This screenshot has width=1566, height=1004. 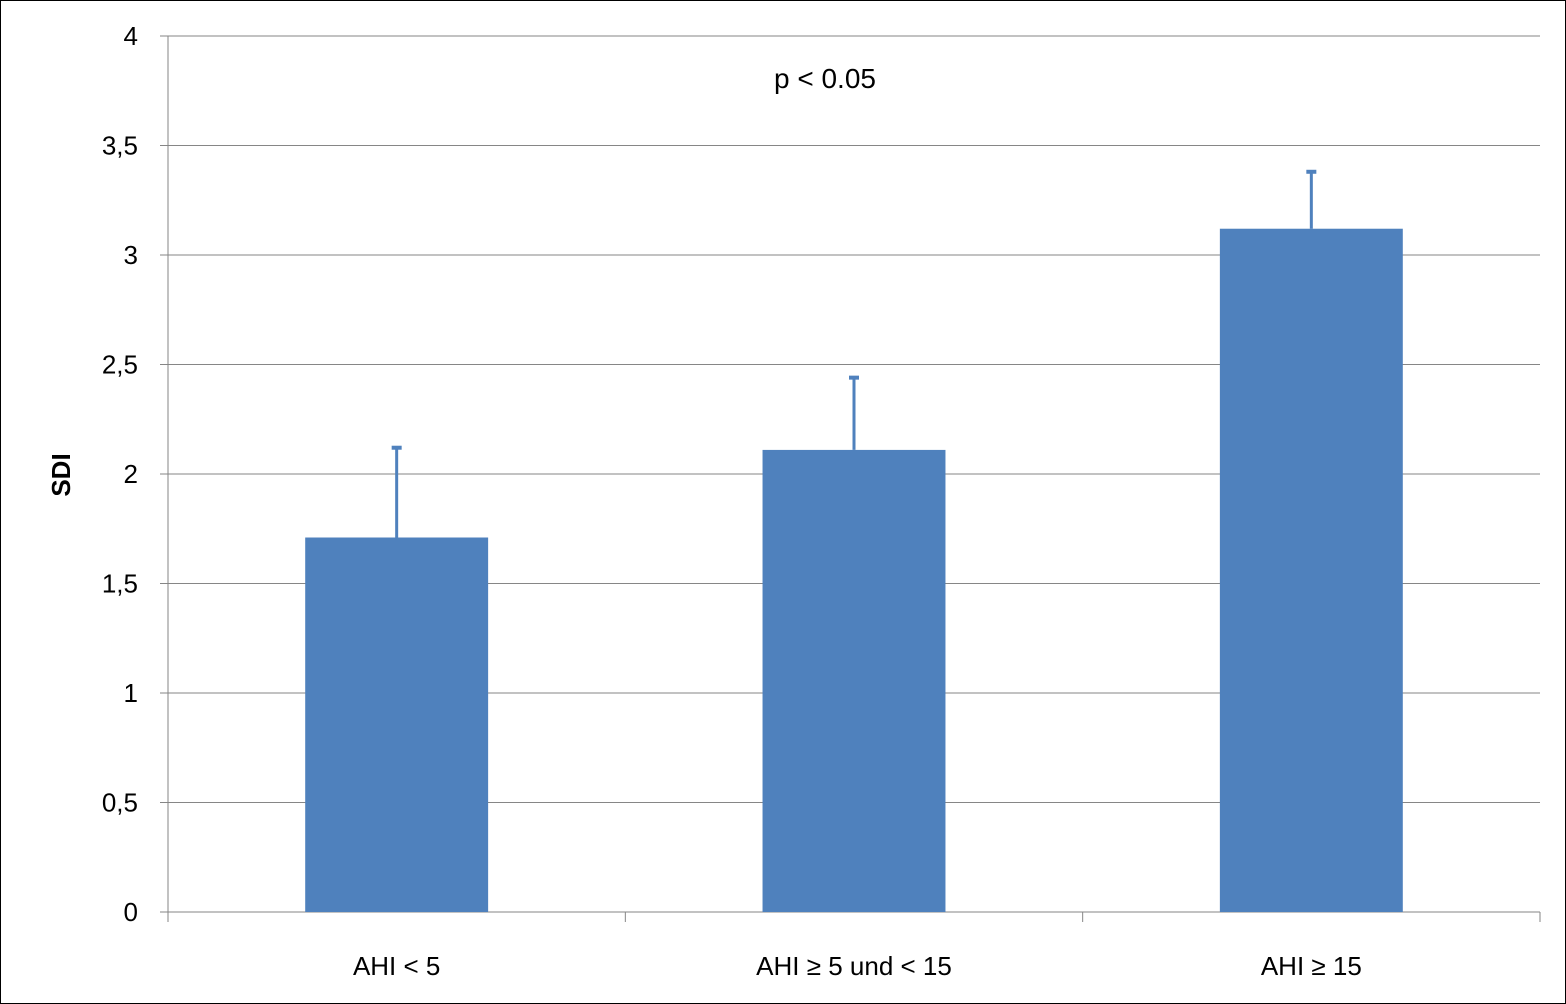 What do you see at coordinates (120, 365) in the screenshot?
I see `y-tick-label: 2,5` at bounding box center [120, 365].